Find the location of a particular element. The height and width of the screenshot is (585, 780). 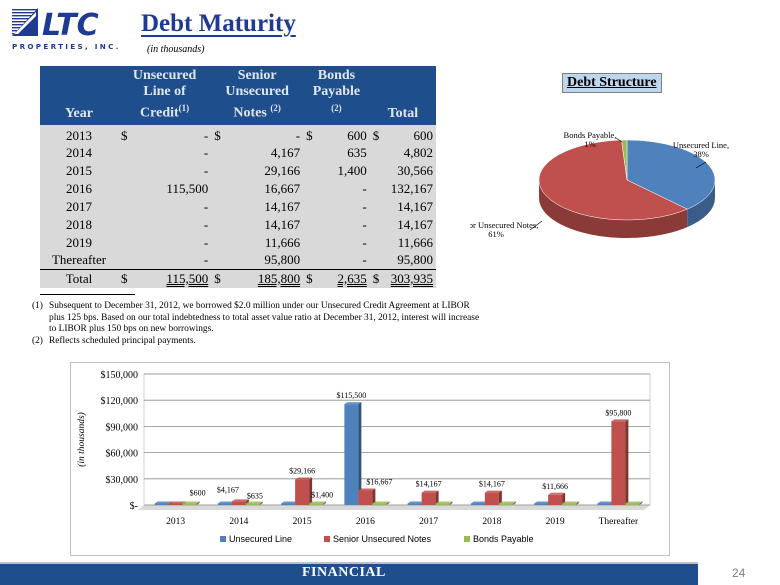

header-line-of-credit: Unsecured Line of Credit(1) is located at coordinates (165, 95).